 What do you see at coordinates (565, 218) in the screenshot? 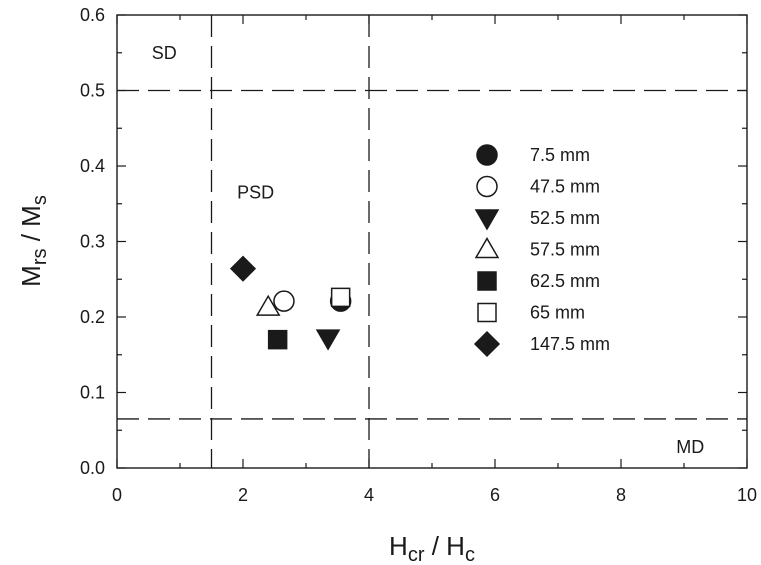
I see `legend-label: 52.5 mm` at bounding box center [565, 218].